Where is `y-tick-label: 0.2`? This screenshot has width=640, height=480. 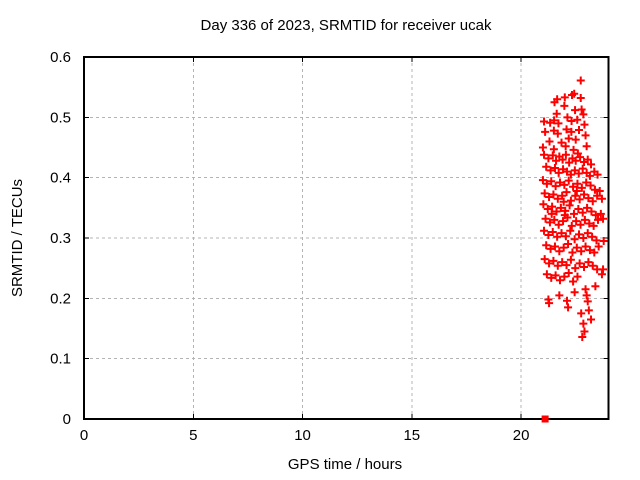
y-tick-label: 0.2 is located at coordinates (60, 298).